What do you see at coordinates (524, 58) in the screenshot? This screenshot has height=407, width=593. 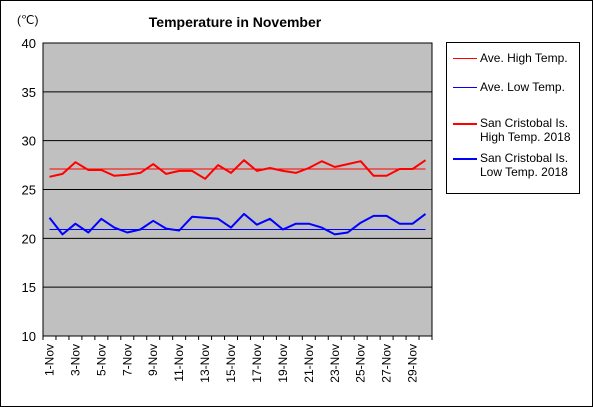 I see `legend-label: Ave. High Temp.` at bounding box center [524, 58].